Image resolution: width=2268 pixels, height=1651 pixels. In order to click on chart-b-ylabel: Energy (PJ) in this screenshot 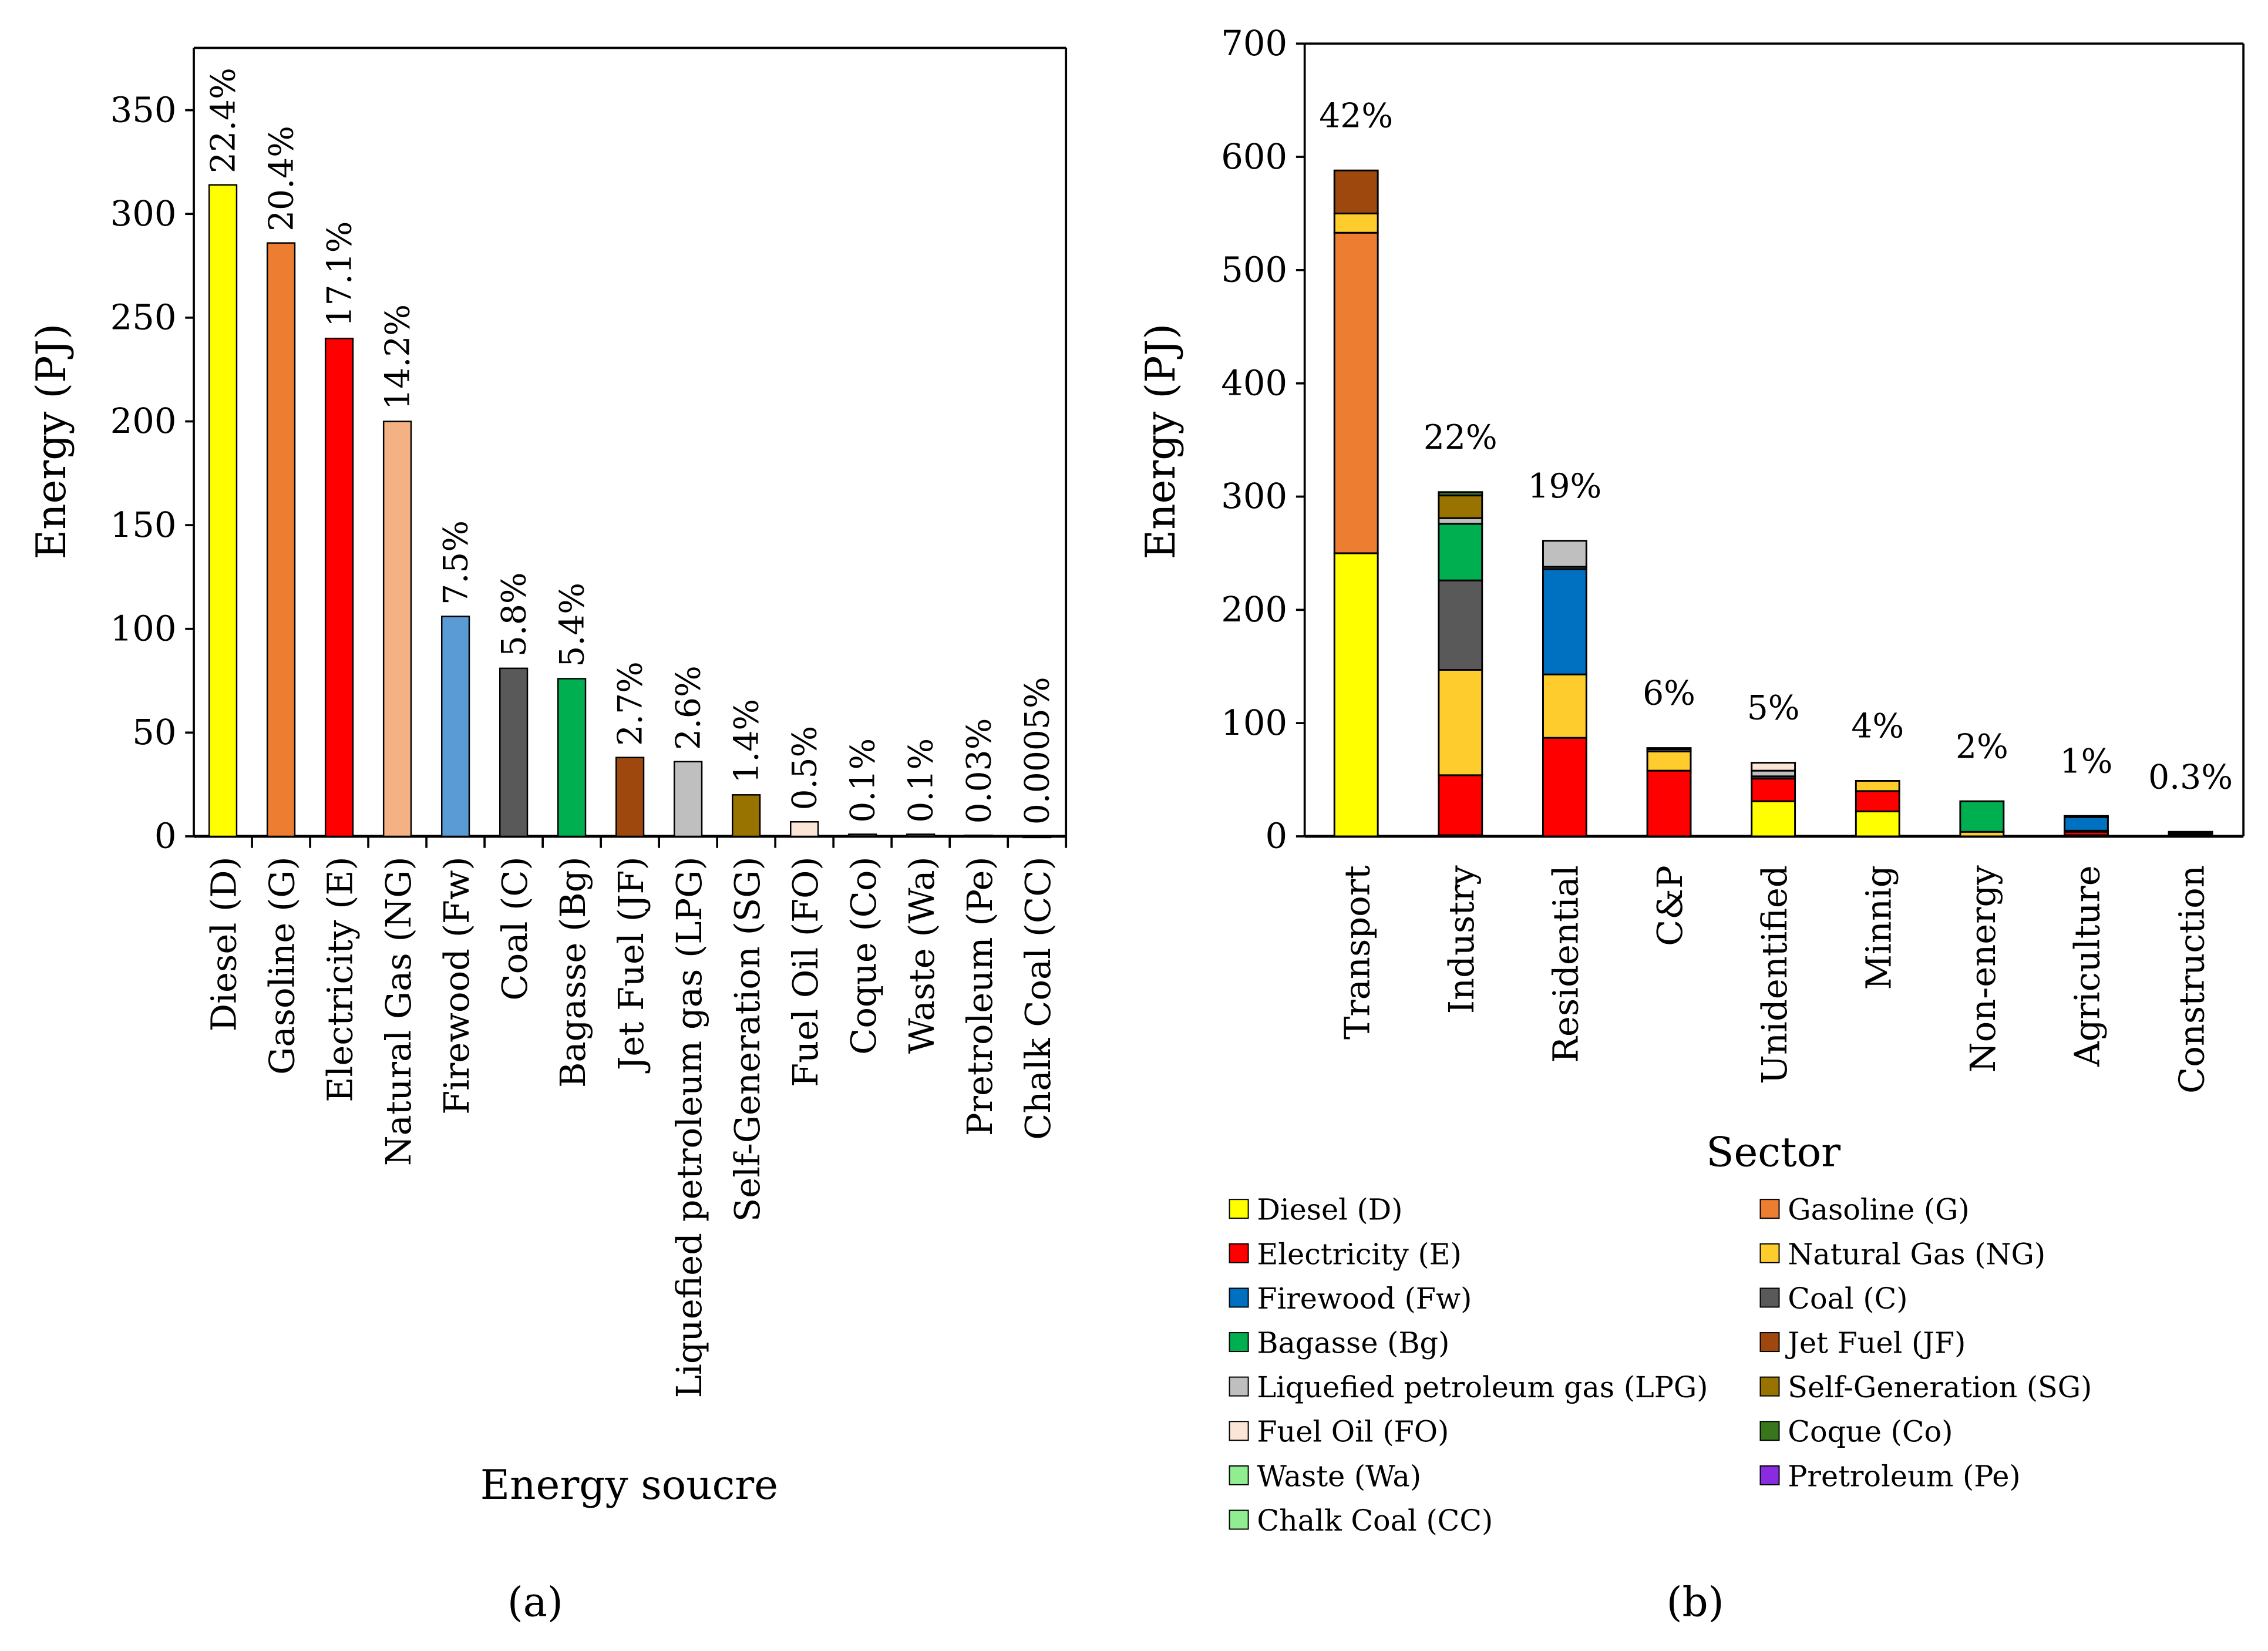, I will do `click(1161, 441)`.